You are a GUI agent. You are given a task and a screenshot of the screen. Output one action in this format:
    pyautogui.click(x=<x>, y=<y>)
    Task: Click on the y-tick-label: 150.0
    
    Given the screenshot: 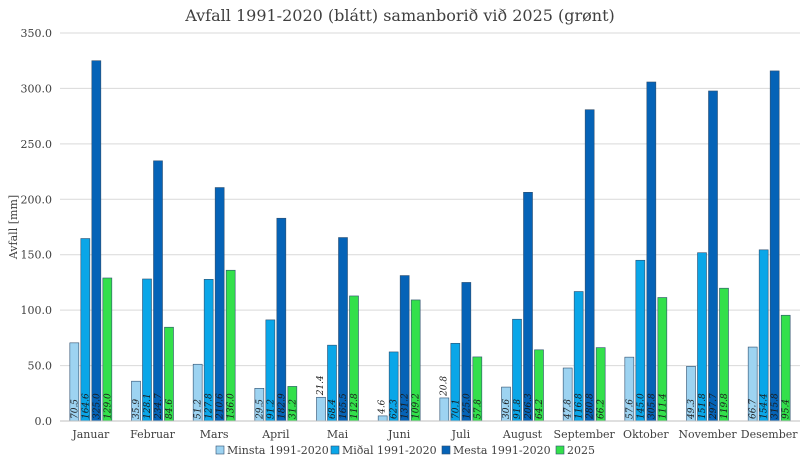 What is the action you would take?
    pyautogui.click(x=37, y=255)
    